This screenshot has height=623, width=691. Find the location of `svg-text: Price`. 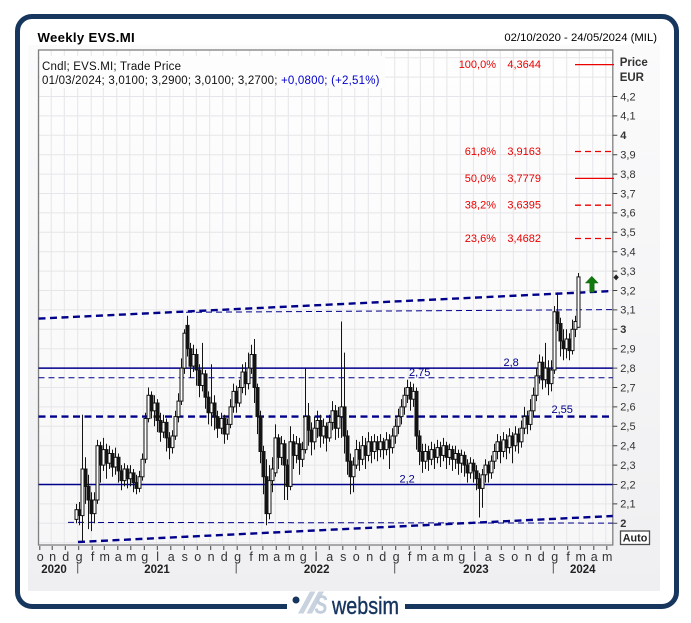

svg-text: Price is located at coordinates (634, 63).